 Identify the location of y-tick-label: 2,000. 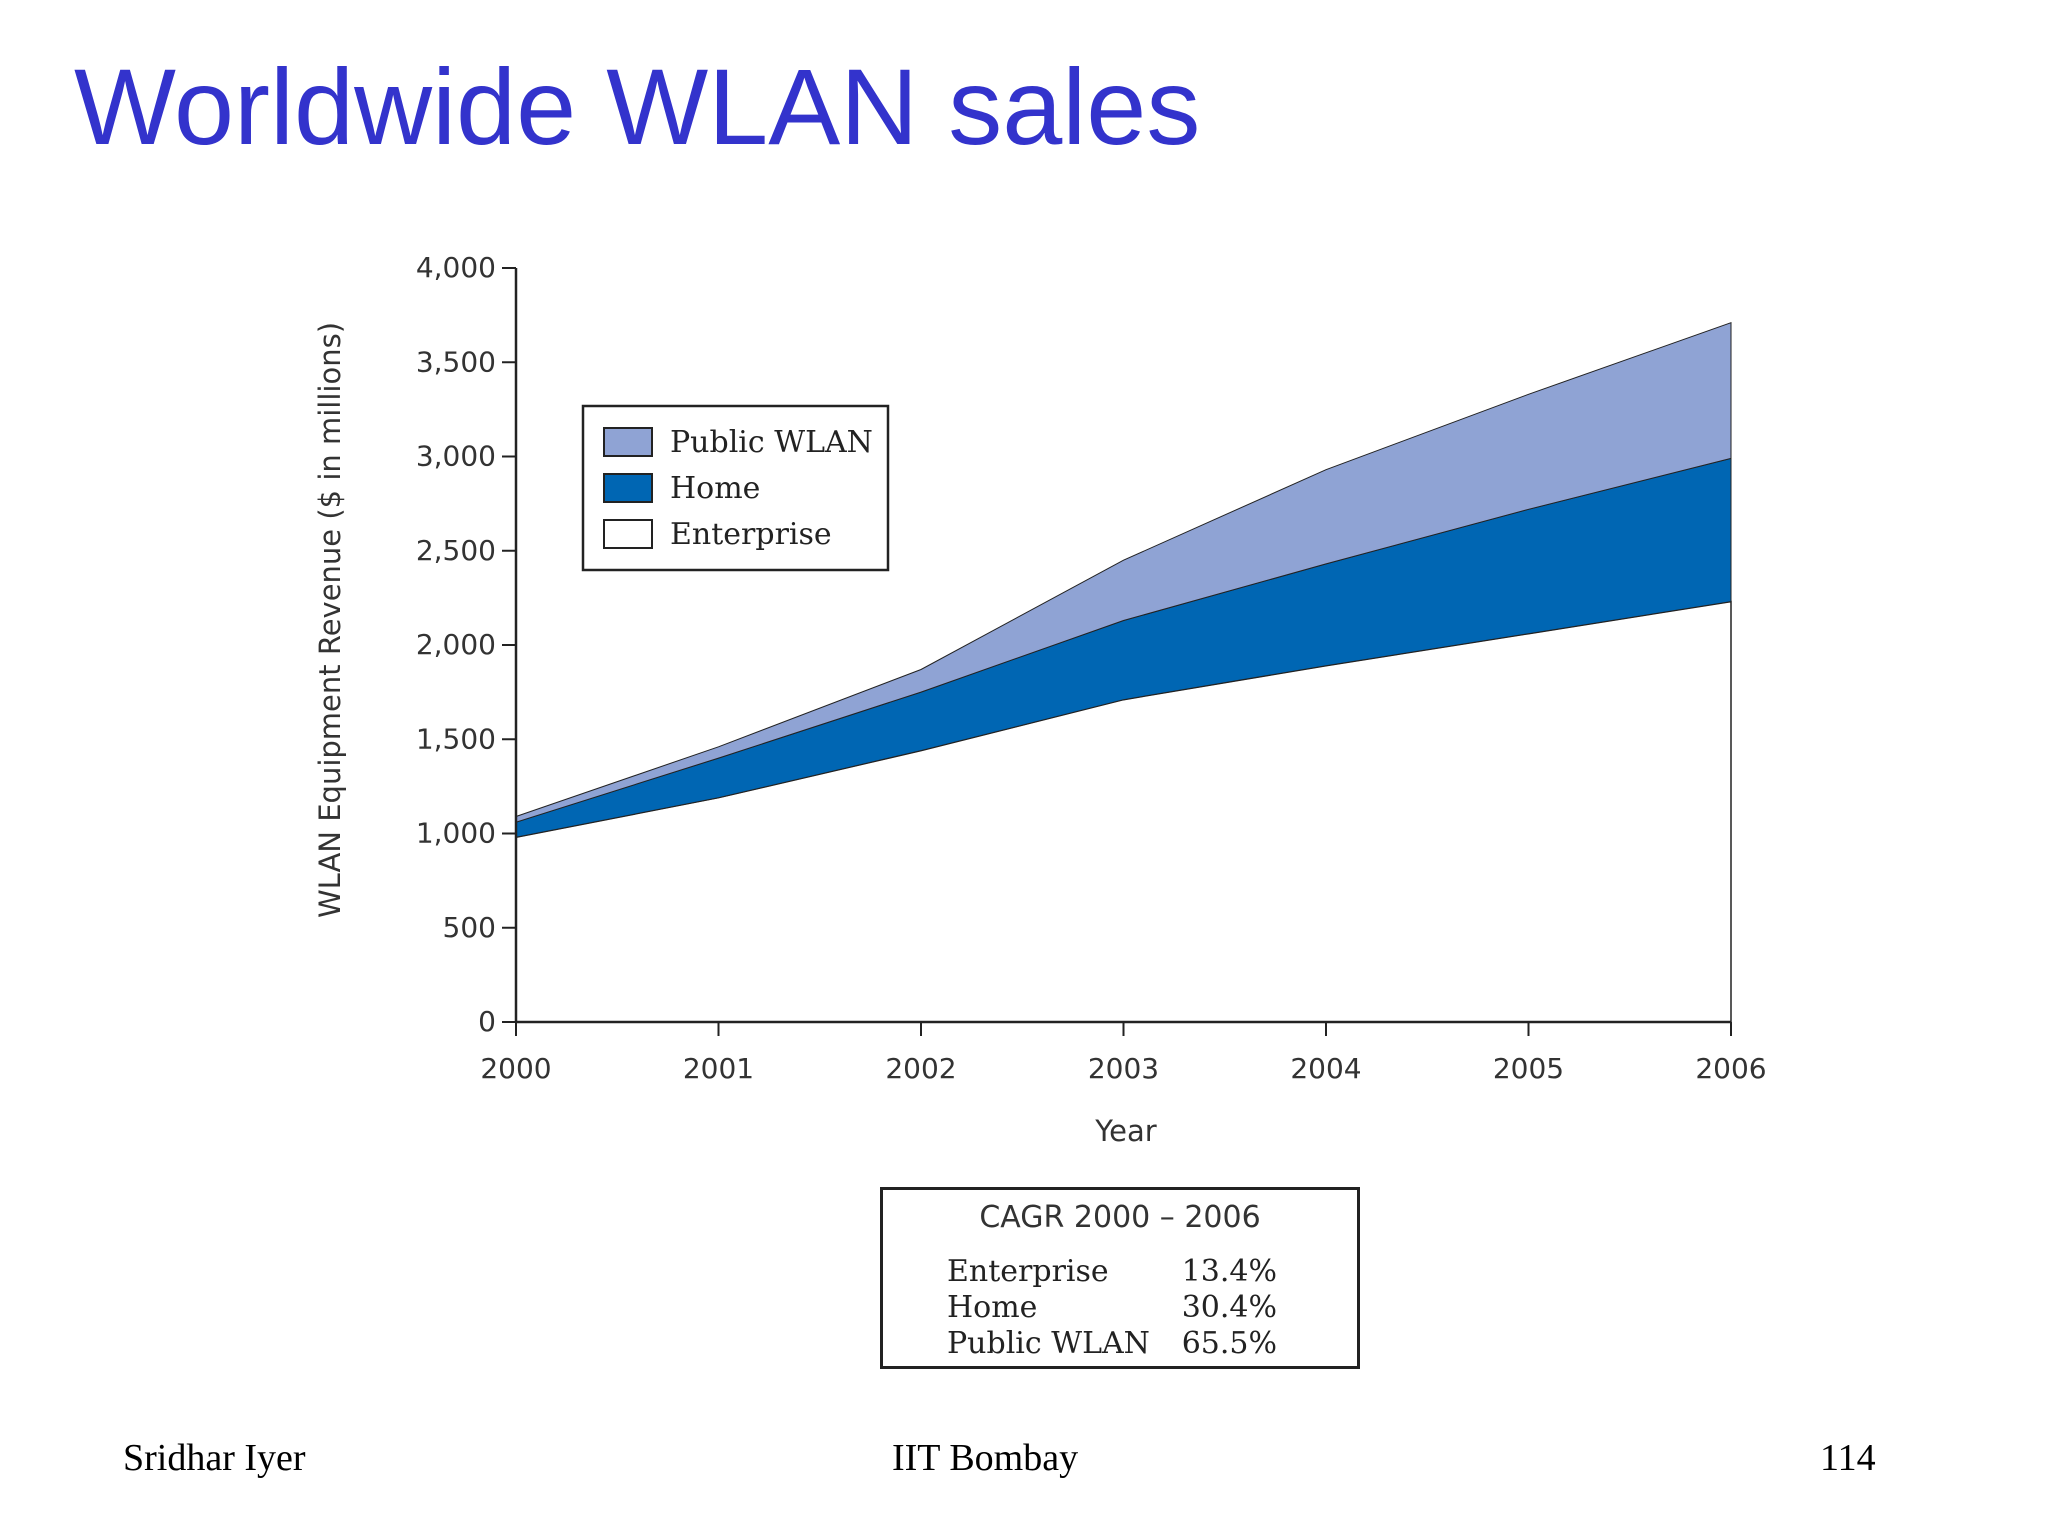
(456, 644).